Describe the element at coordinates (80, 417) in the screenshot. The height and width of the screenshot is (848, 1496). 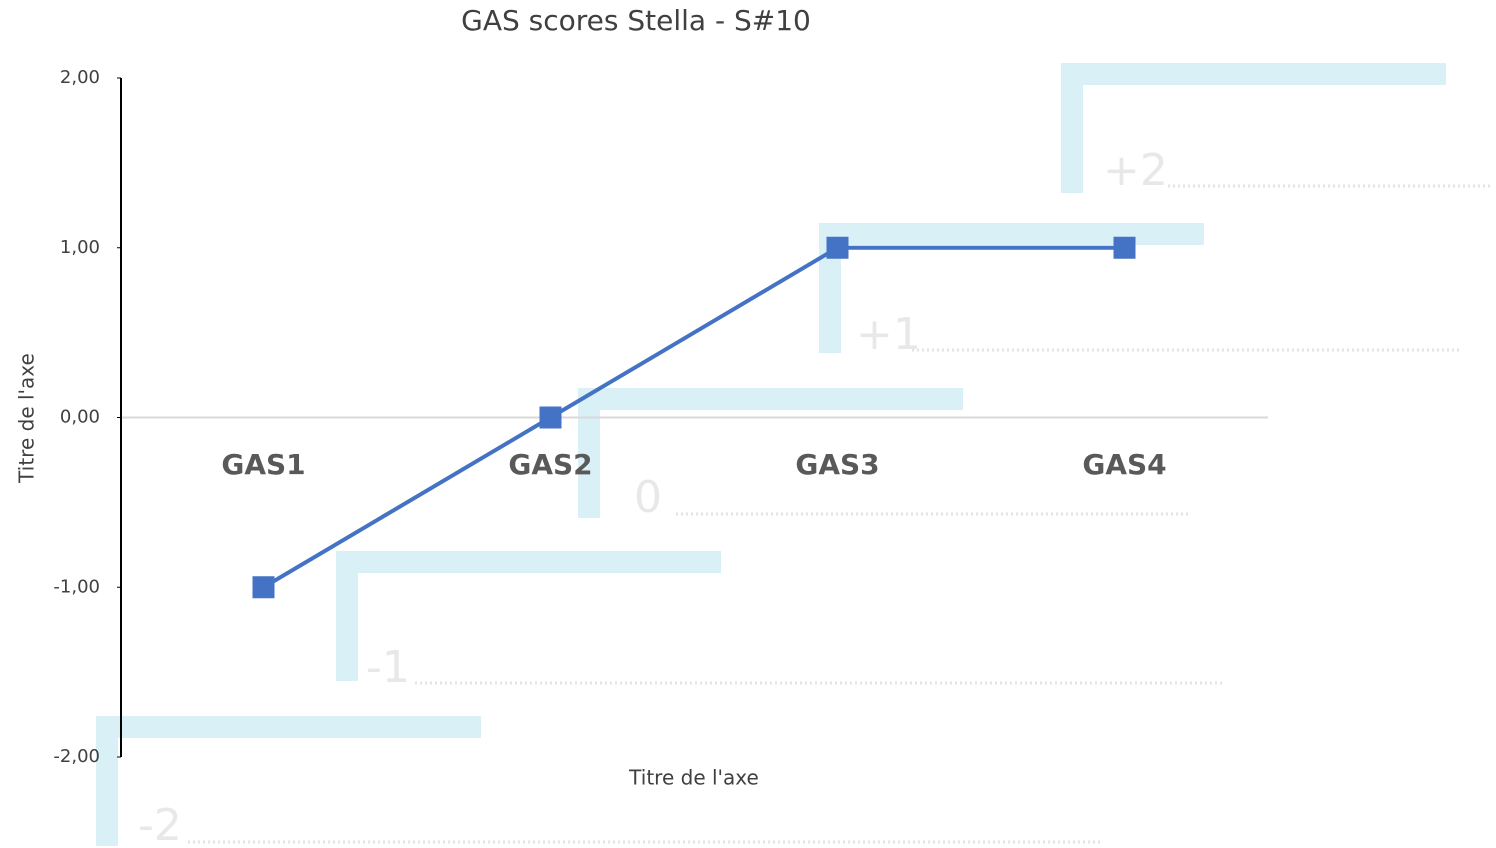
I see `y-tick-label: 0,00` at that location.